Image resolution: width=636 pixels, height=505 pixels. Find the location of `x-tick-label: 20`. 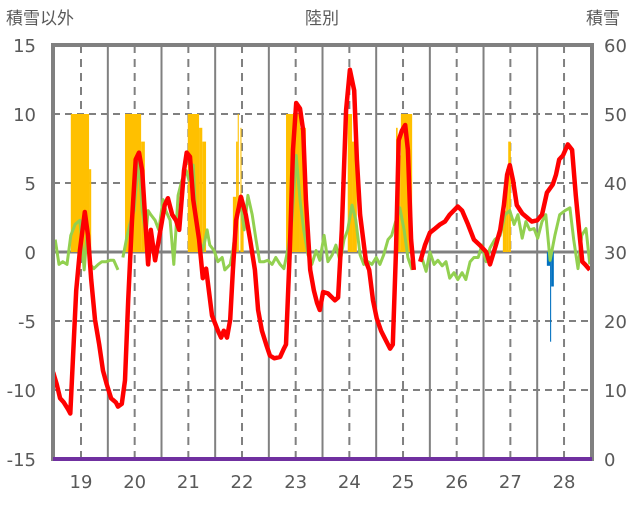

x-tick-label: 20 is located at coordinates (134, 482).